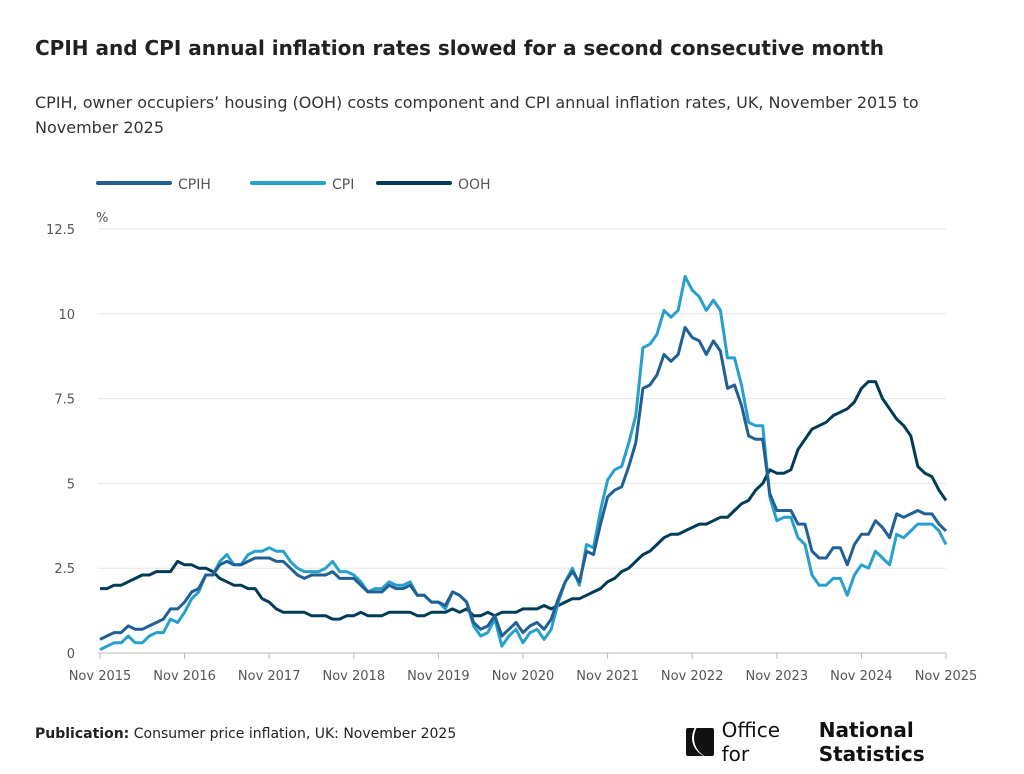 The height and width of the screenshot is (774, 1024). Describe the element at coordinates (700, 742) in the screenshot. I see `ons-logo-icon` at that location.